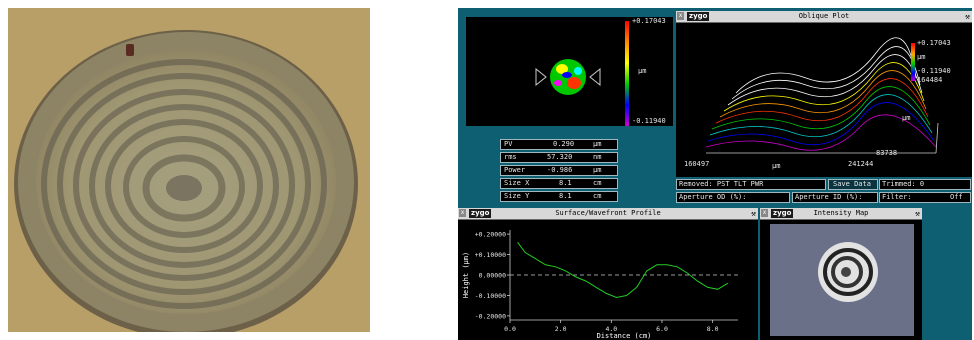 This screenshot has height=340, width=974. I want to click on stat-label: PV, so click(508, 144).